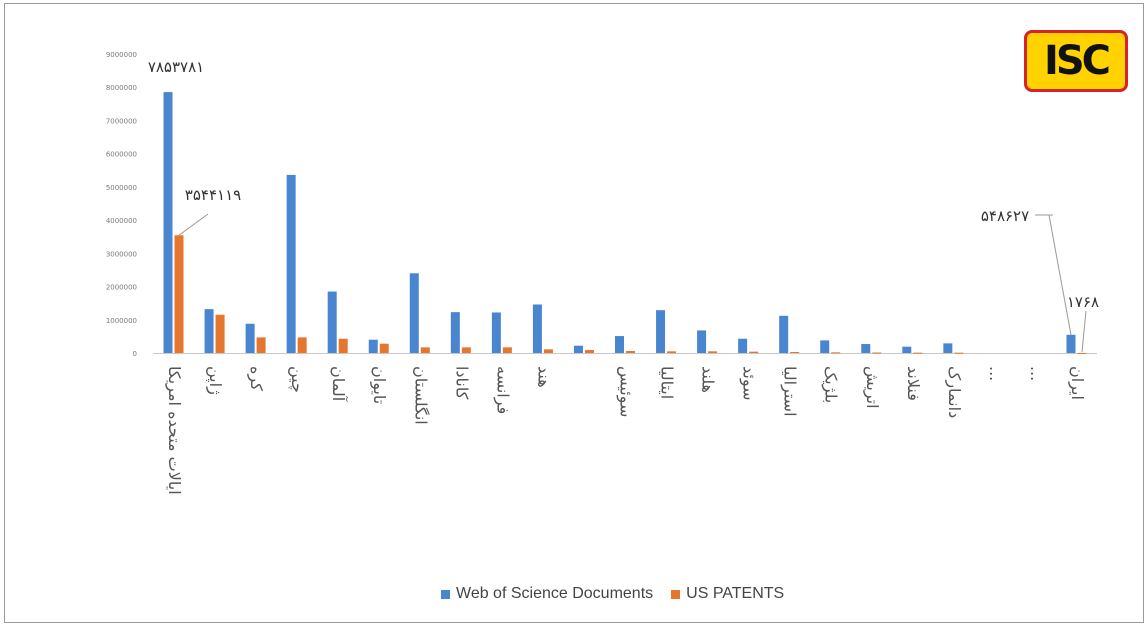 The image size is (1148, 625). I want to click on data-label: ۷۸۵۳۷۸۱, so click(176, 67).